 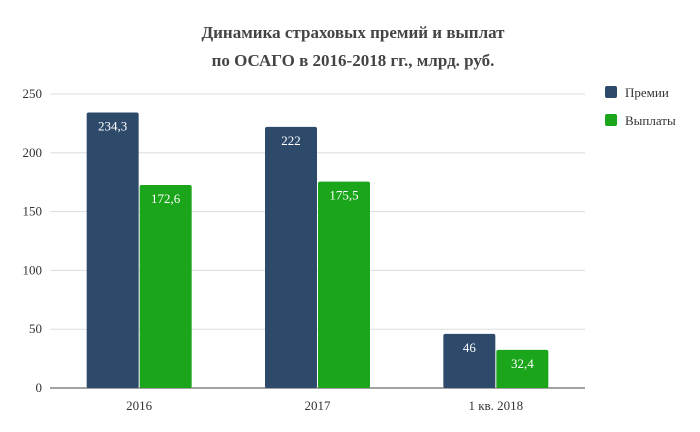 I want to click on y-tick-label: 100, so click(x=33, y=269).